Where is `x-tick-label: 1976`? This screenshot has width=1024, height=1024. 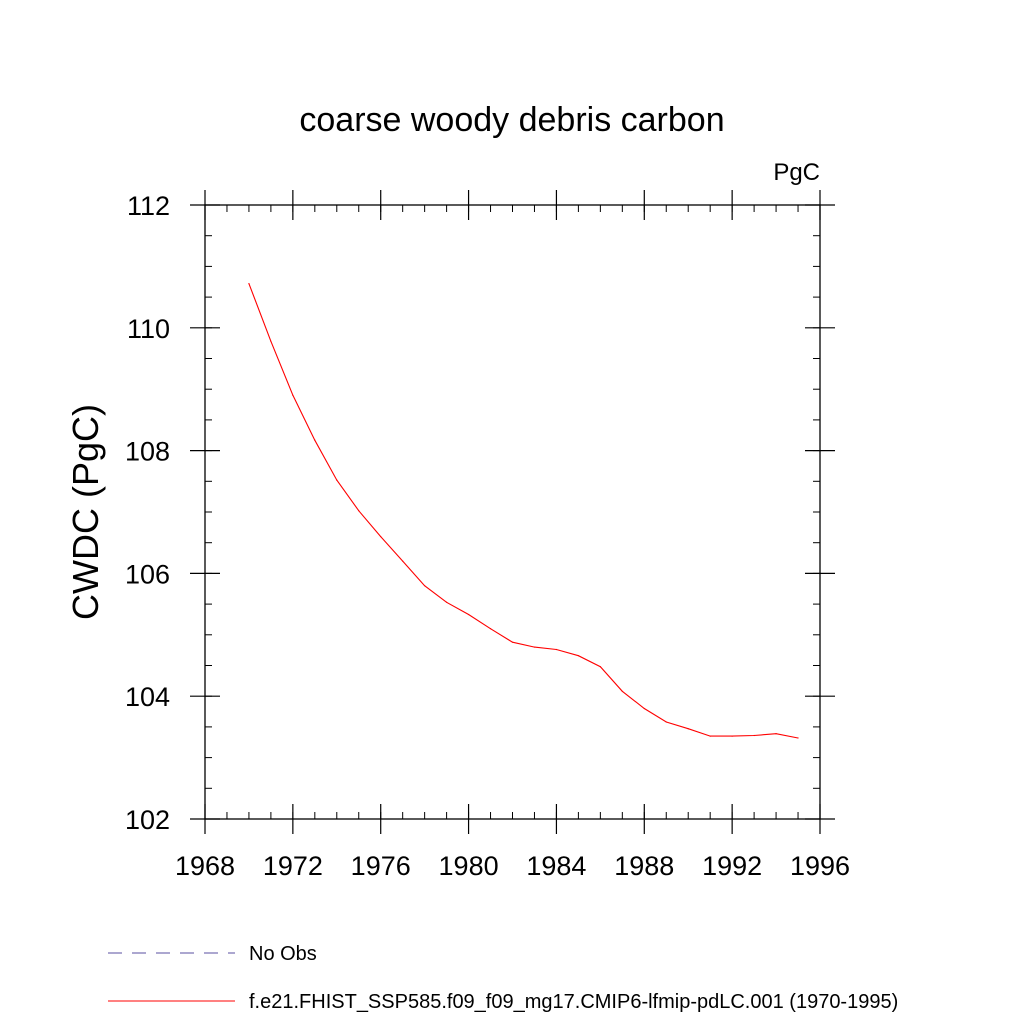
x-tick-label: 1976 is located at coordinates (381, 866).